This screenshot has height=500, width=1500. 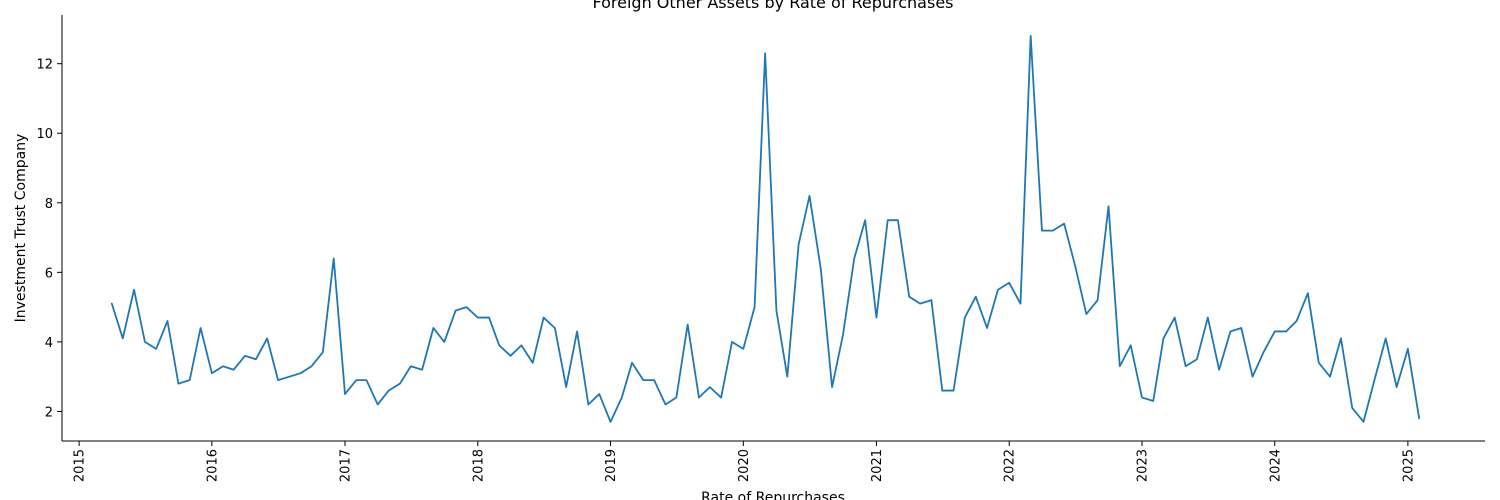 I want to click on x-tick-label: 2022, so click(x=1010, y=465).